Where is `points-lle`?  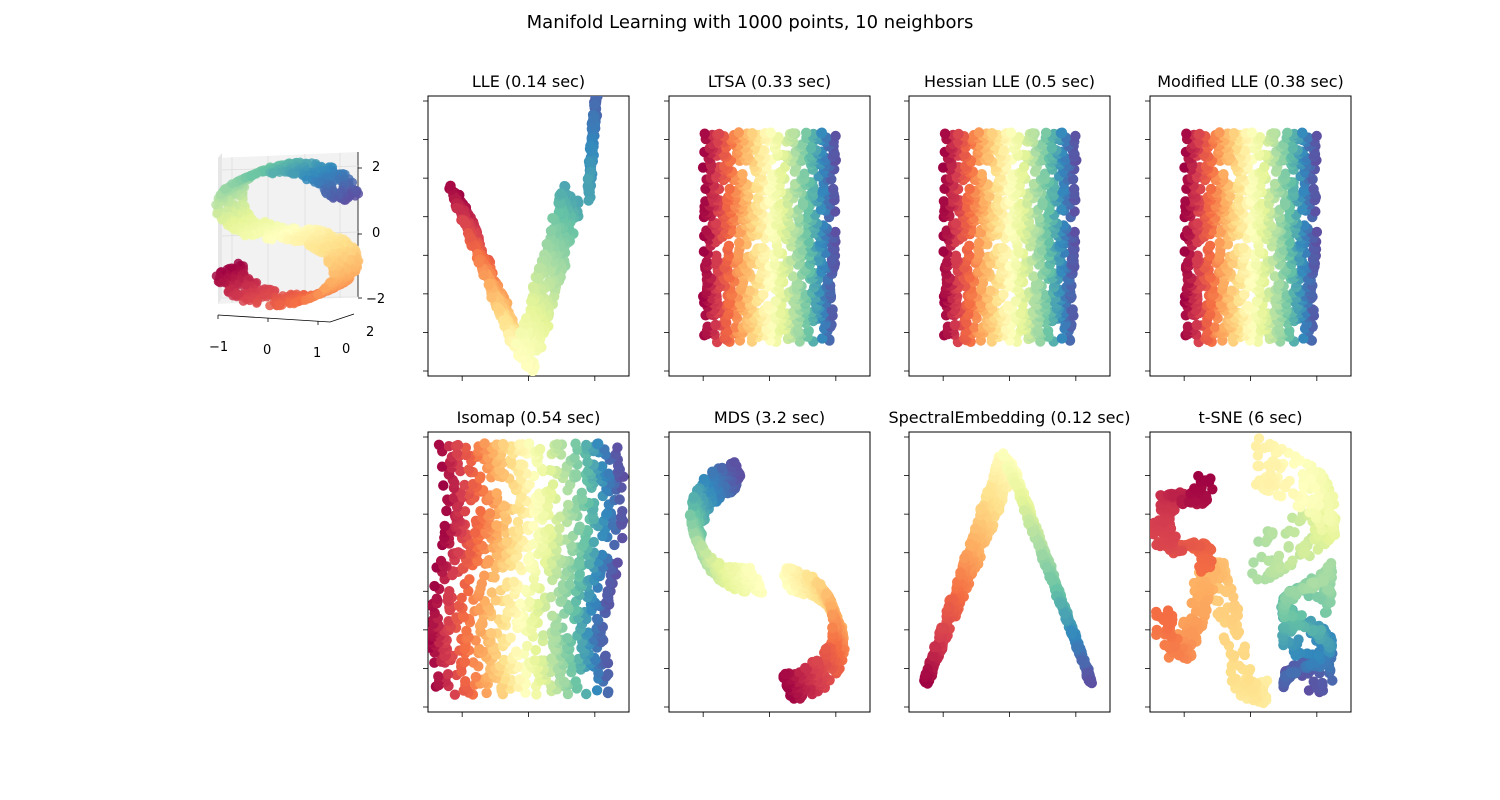
points-lle is located at coordinates (523, 217).